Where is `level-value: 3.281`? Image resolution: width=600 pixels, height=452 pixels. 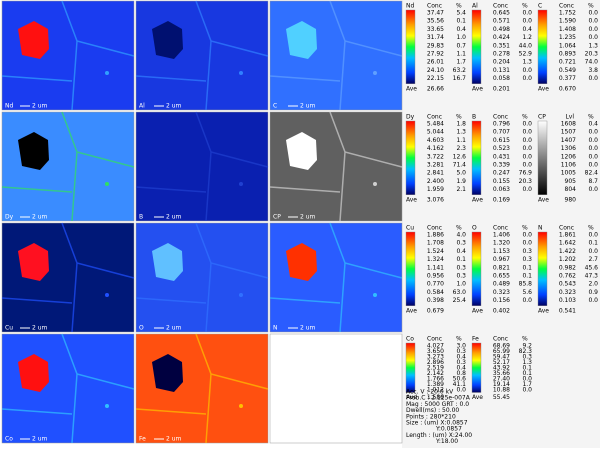 level-value: 3.281 is located at coordinates (435, 165).